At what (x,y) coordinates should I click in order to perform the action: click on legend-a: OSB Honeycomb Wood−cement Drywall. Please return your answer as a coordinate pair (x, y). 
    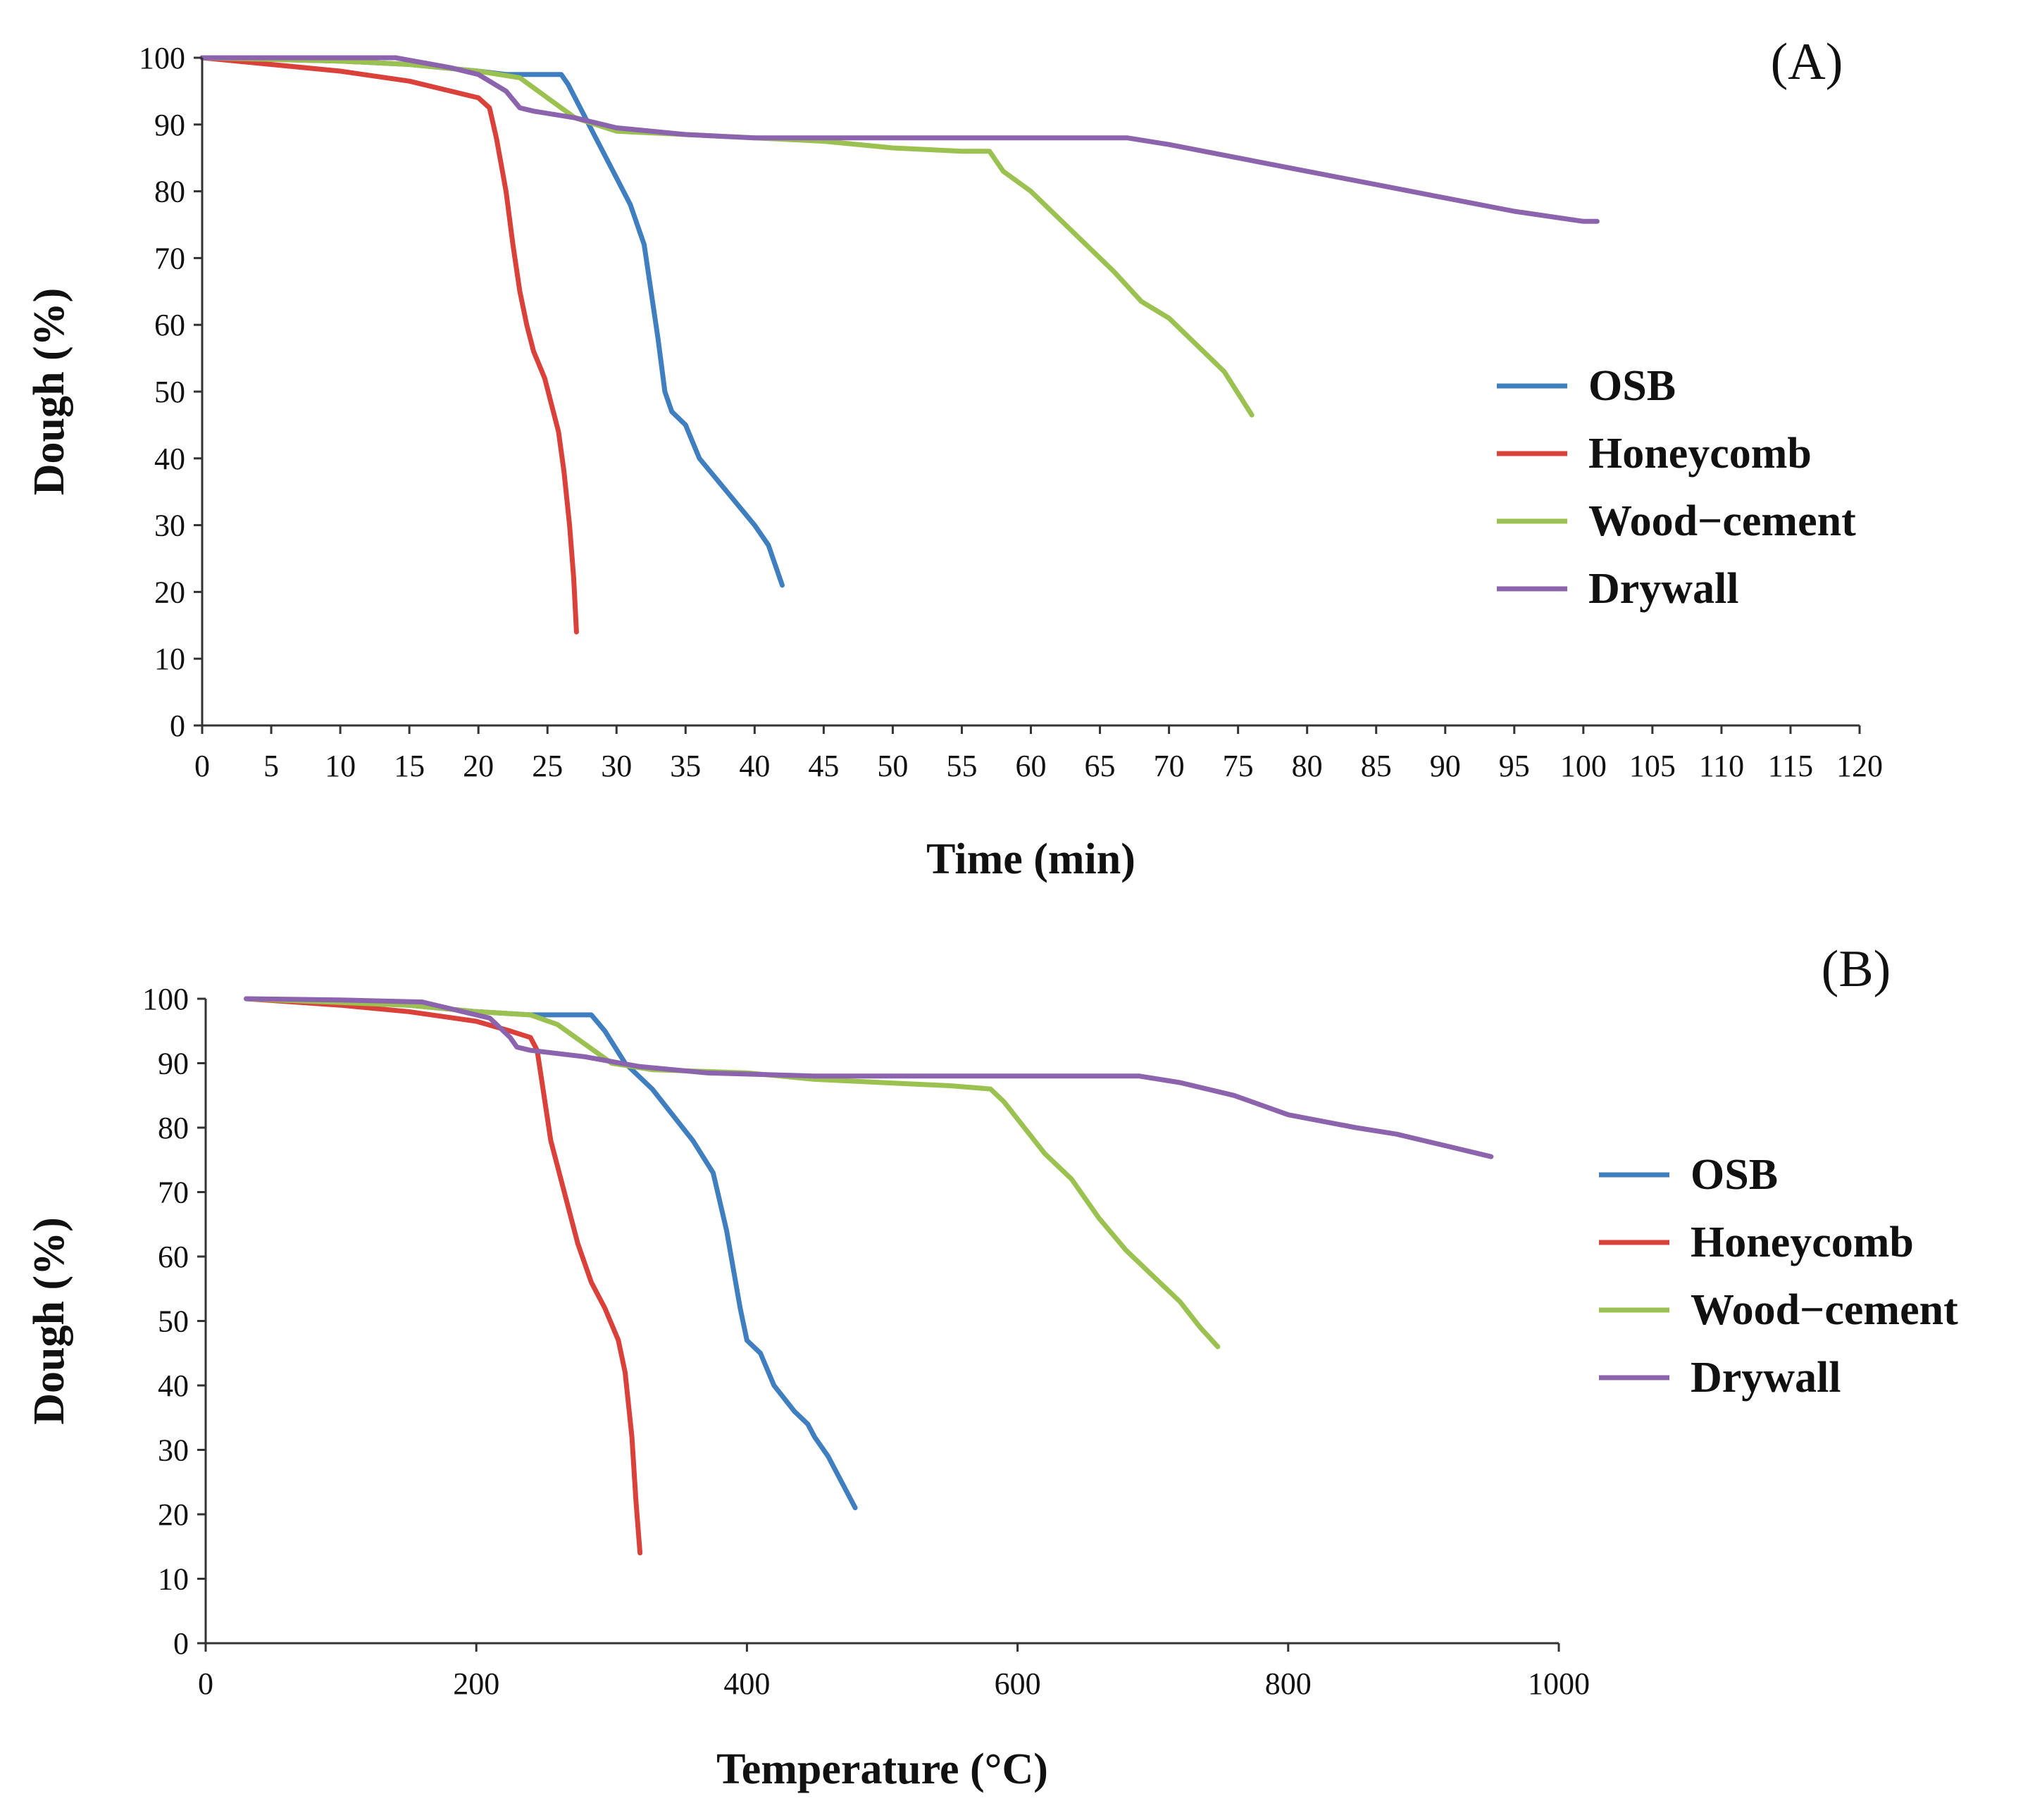
    Looking at the image, I should click on (1676, 488).